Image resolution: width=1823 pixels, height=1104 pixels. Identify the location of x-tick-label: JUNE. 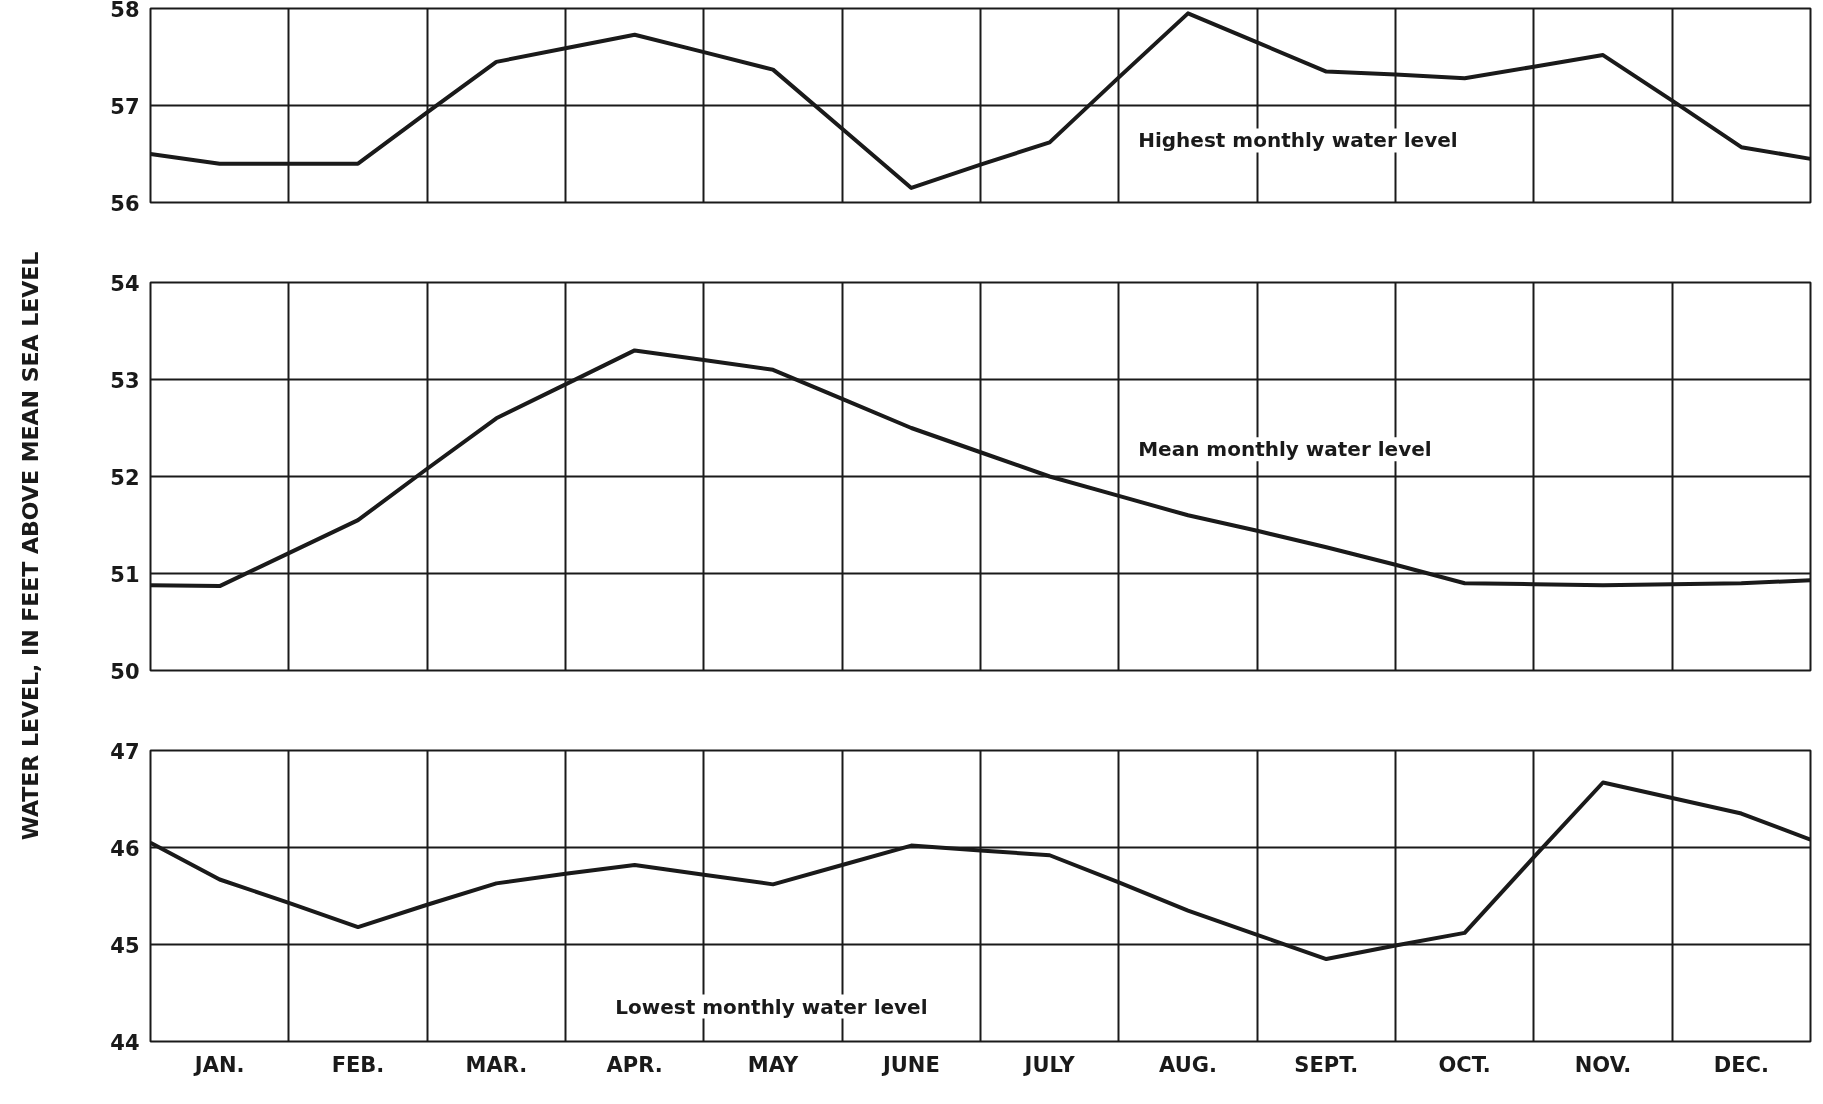
(910, 1064).